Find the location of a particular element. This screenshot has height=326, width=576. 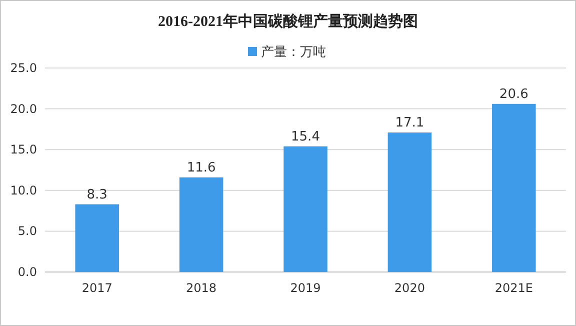

x-tick-label: 2021E is located at coordinates (513, 288).